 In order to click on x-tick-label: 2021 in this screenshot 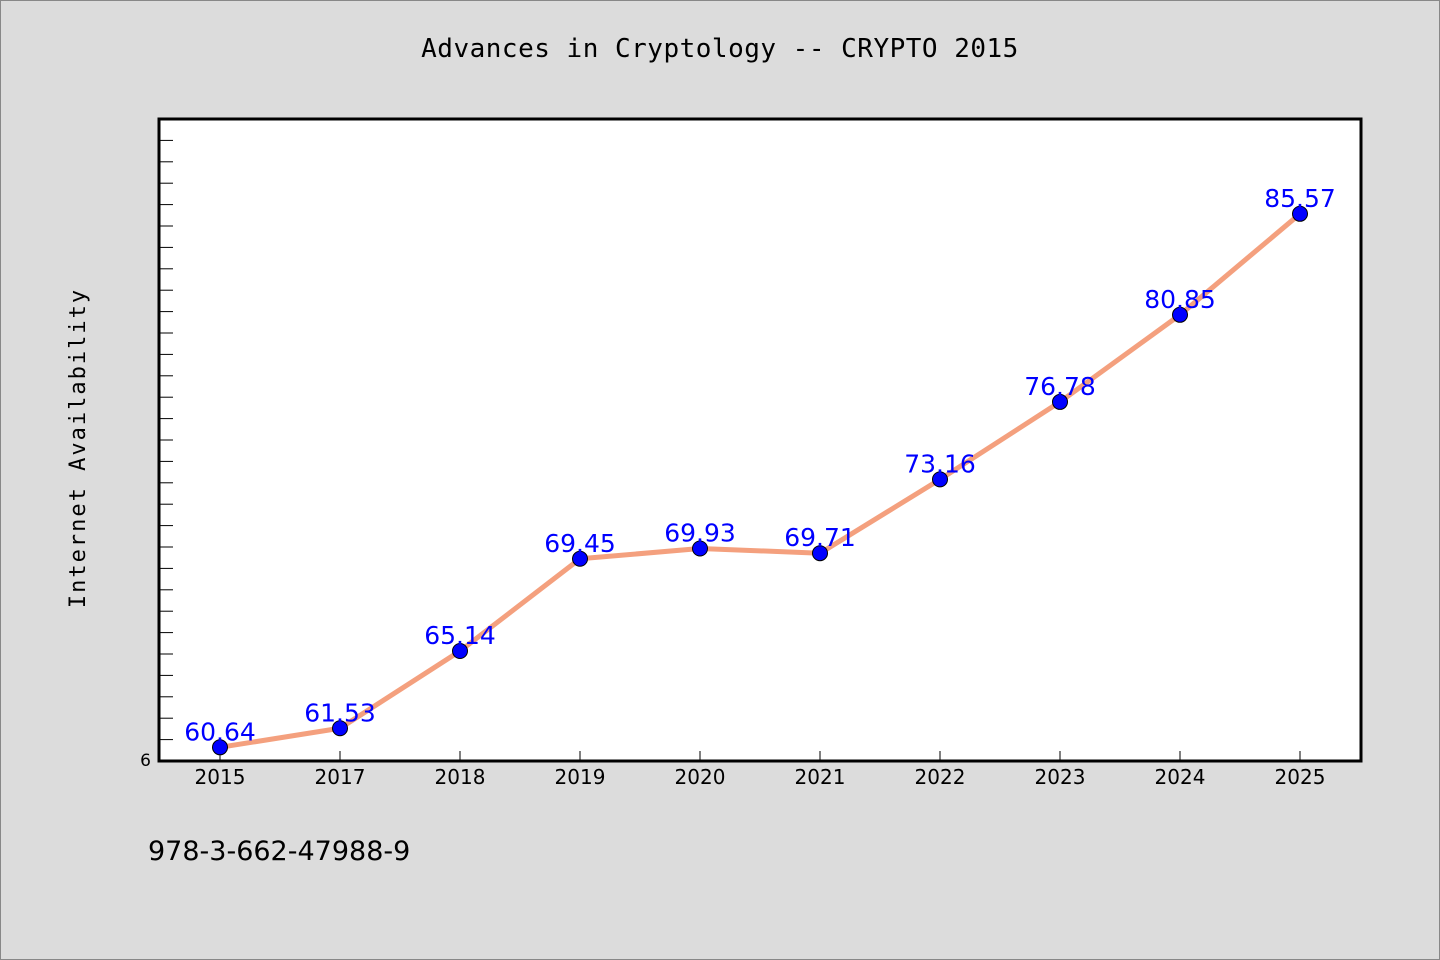, I will do `click(820, 777)`.